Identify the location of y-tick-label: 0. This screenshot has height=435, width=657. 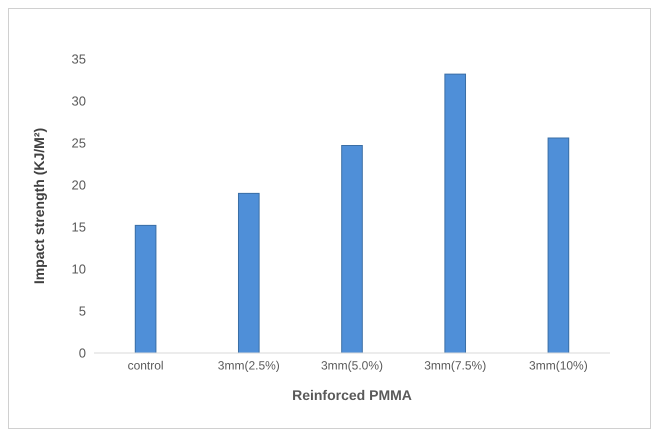
(82, 353).